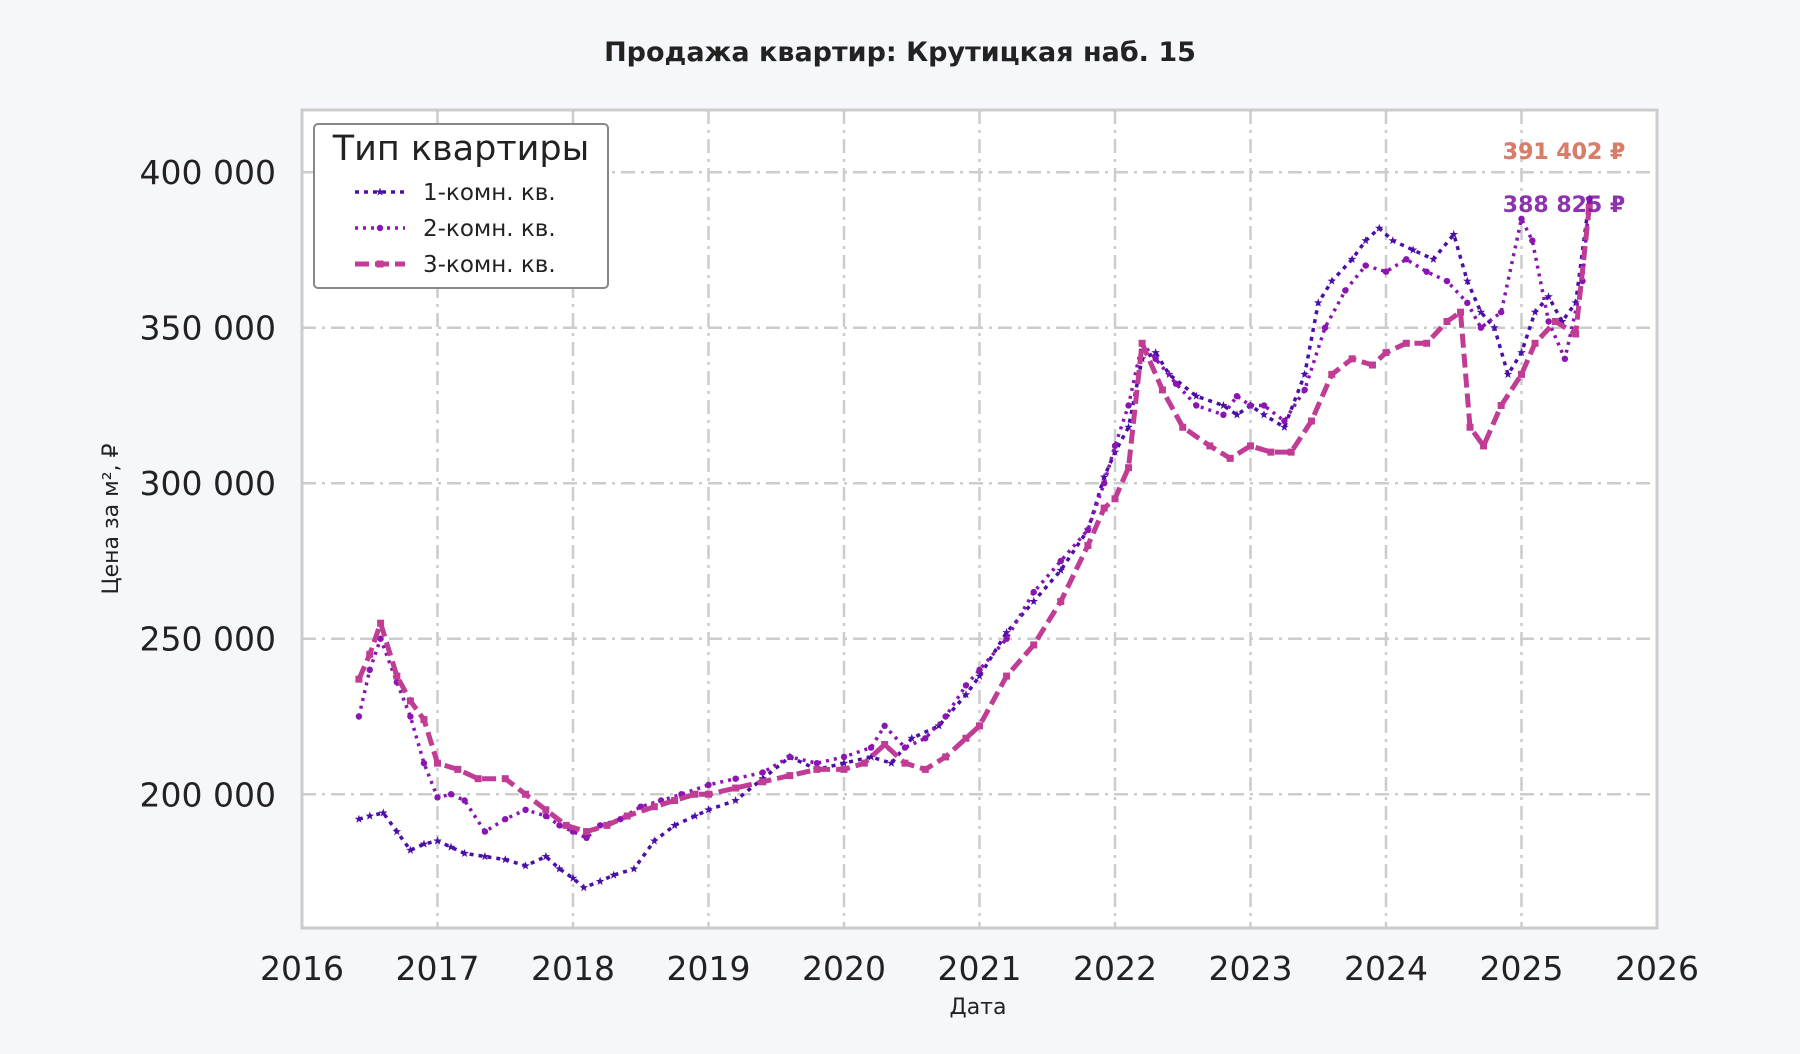  What do you see at coordinates (1522, 968) in the screenshot?
I see `x-tick-label: 2025` at bounding box center [1522, 968].